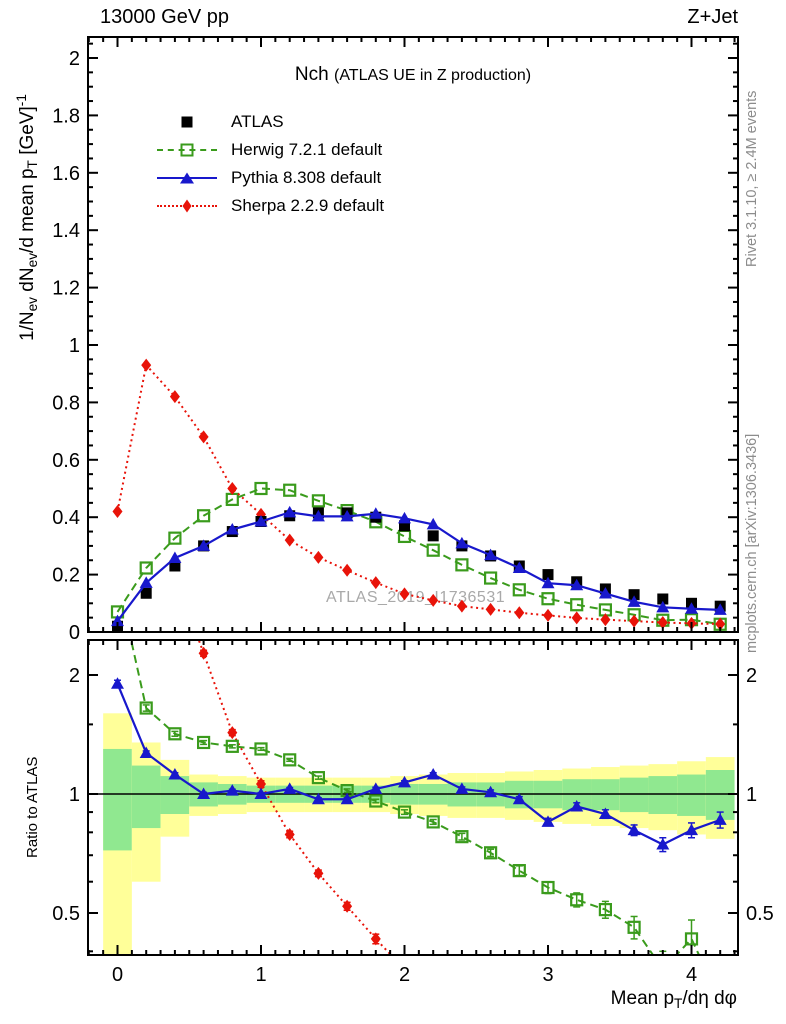  I want to click on main-y-axis-label: 1/Nev dNev/d mean pT [GeV]-1, so click(27, 217).